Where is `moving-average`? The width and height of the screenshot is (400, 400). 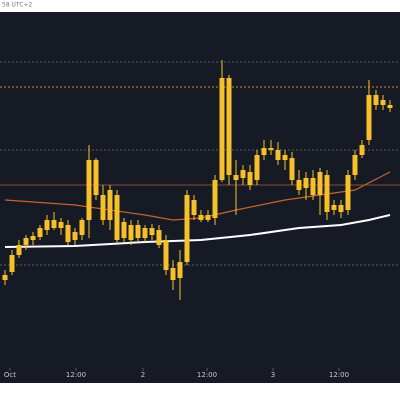
moving-average is located at coordinates (197, 231).